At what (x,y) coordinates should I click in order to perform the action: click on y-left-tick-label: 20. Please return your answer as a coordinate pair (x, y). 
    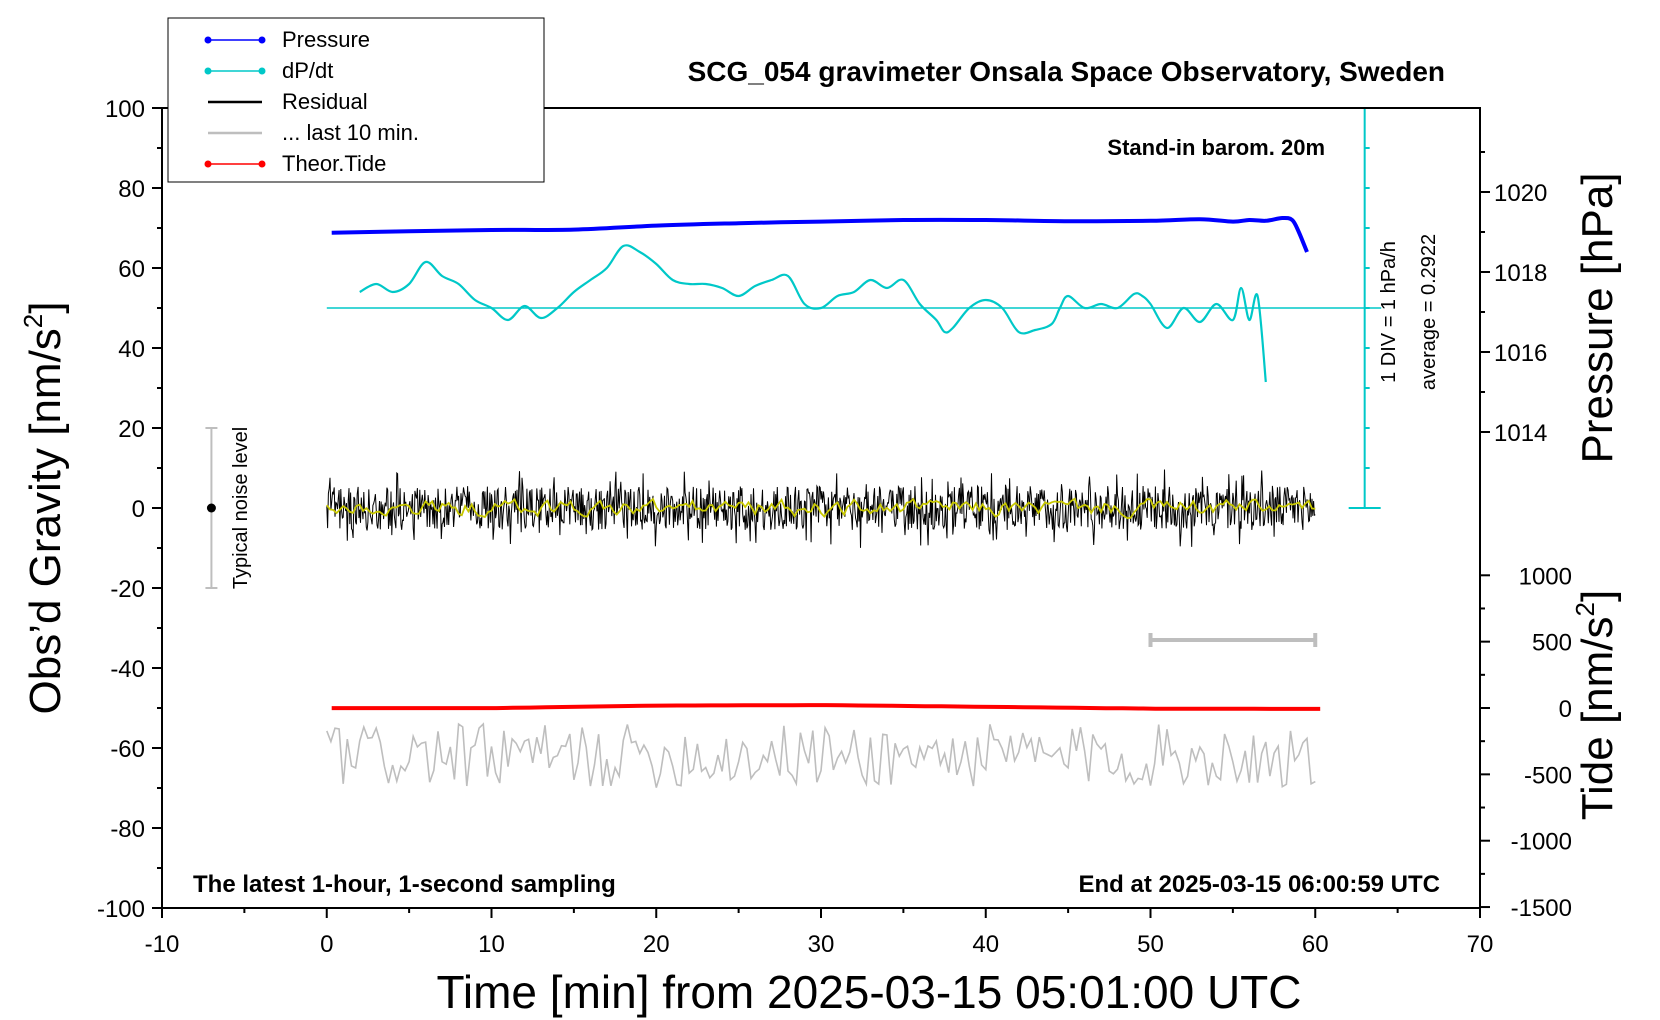
    Looking at the image, I should click on (131, 429).